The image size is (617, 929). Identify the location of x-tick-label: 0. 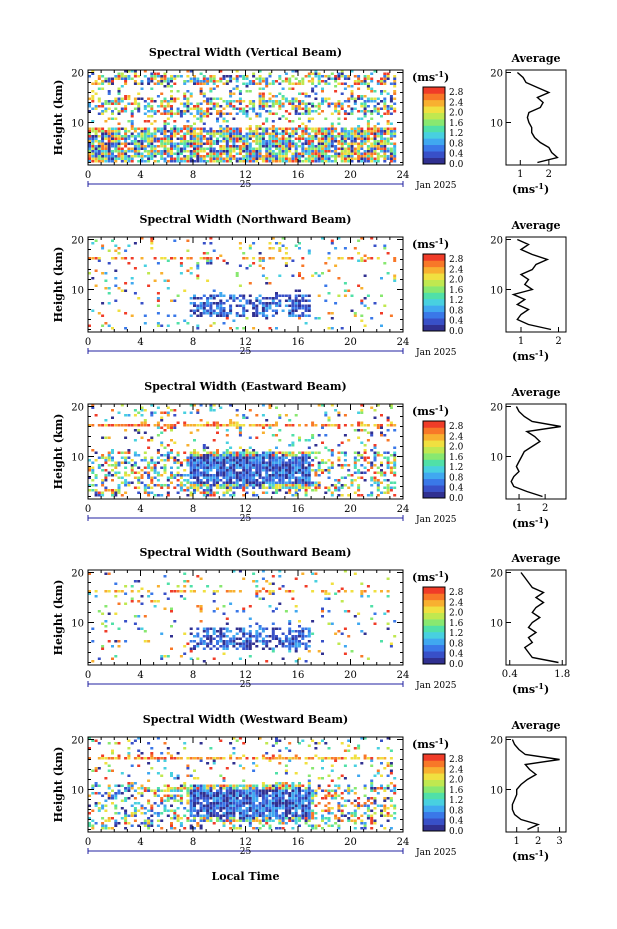
(88, 342).